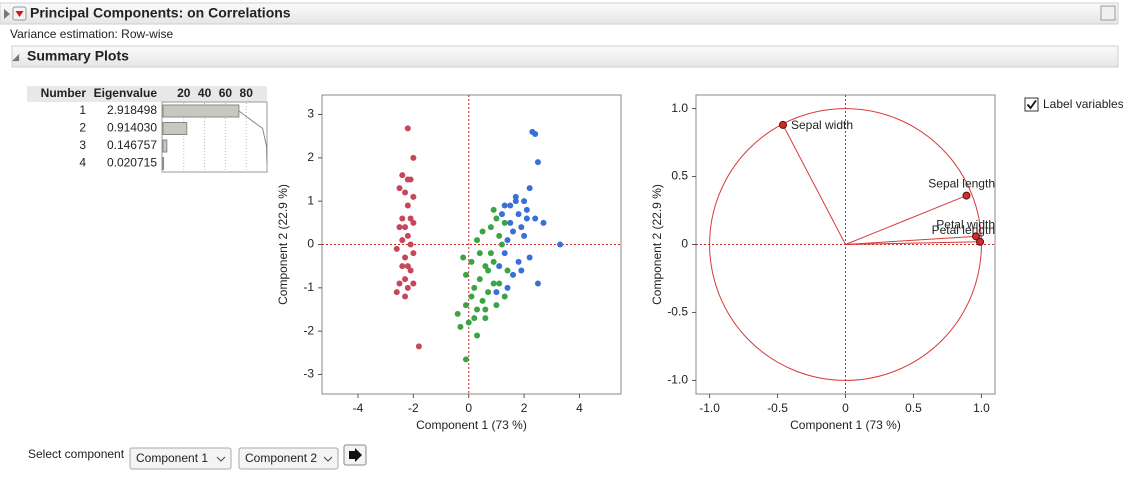  What do you see at coordinates (524, 408) in the screenshot?
I see `x-tick-label: 2` at bounding box center [524, 408].